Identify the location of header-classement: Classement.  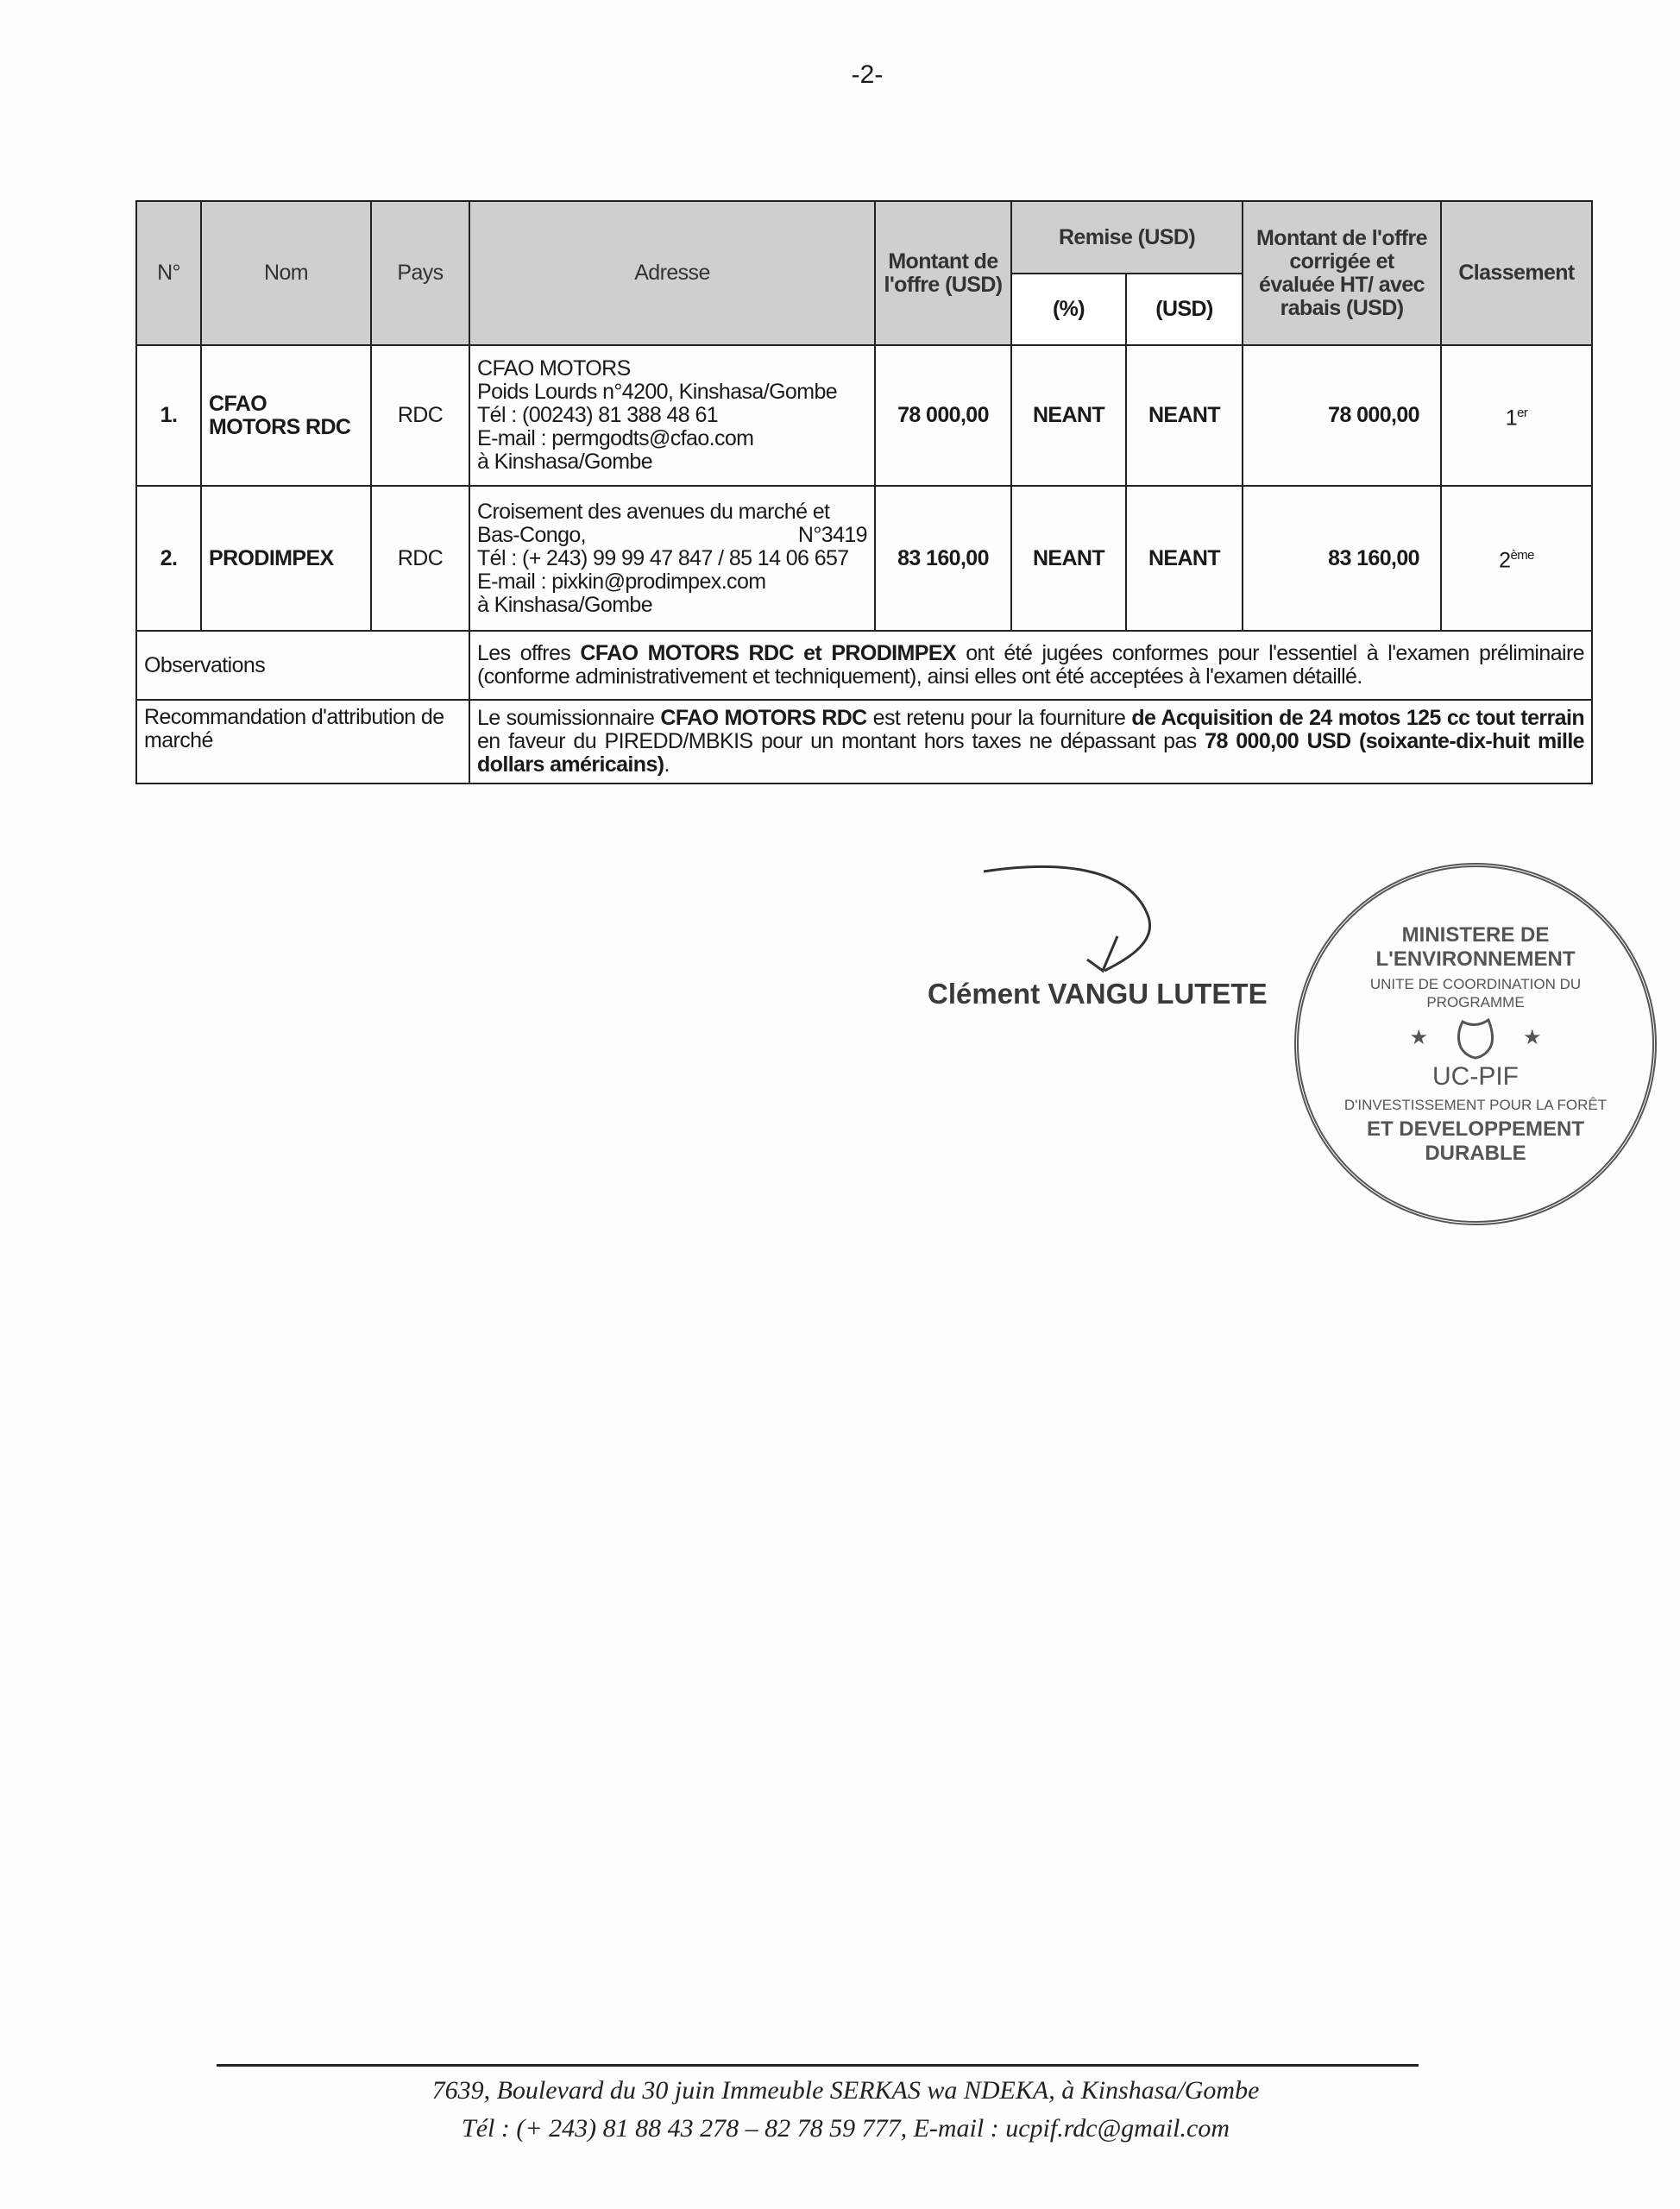
(1517, 273).